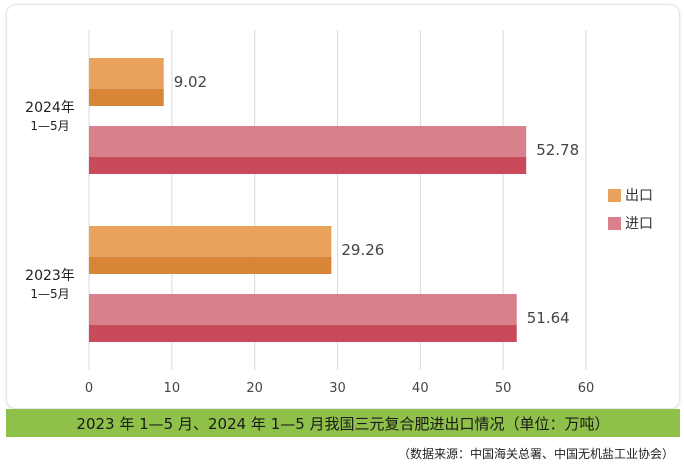  Describe the element at coordinates (337, 388) in the screenshot. I see `x-tick-label-30: 30` at that location.